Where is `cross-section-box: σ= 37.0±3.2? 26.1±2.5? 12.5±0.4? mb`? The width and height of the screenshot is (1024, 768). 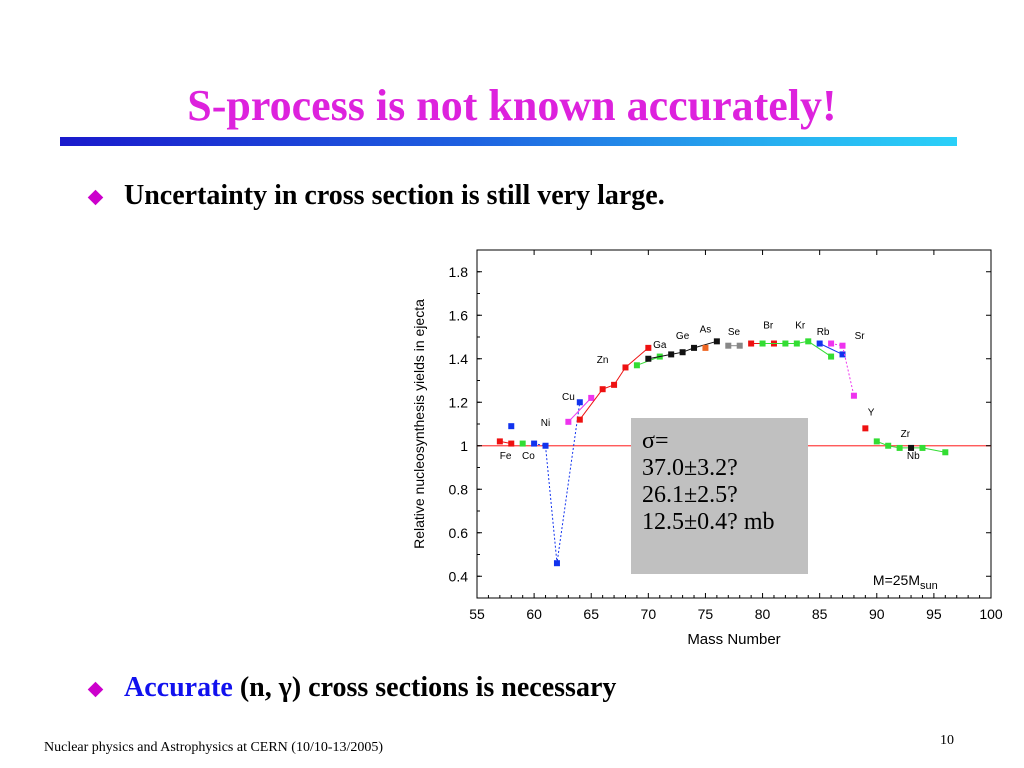 cross-section-box: σ= 37.0±3.2? 26.1±2.5? 12.5±0.4? mb is located at coordinates (719, 496).